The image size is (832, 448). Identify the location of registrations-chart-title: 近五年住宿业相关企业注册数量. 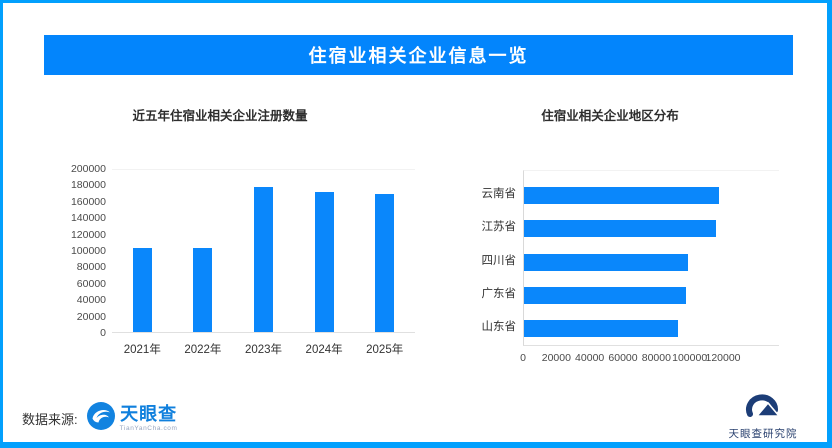
(220, 116).